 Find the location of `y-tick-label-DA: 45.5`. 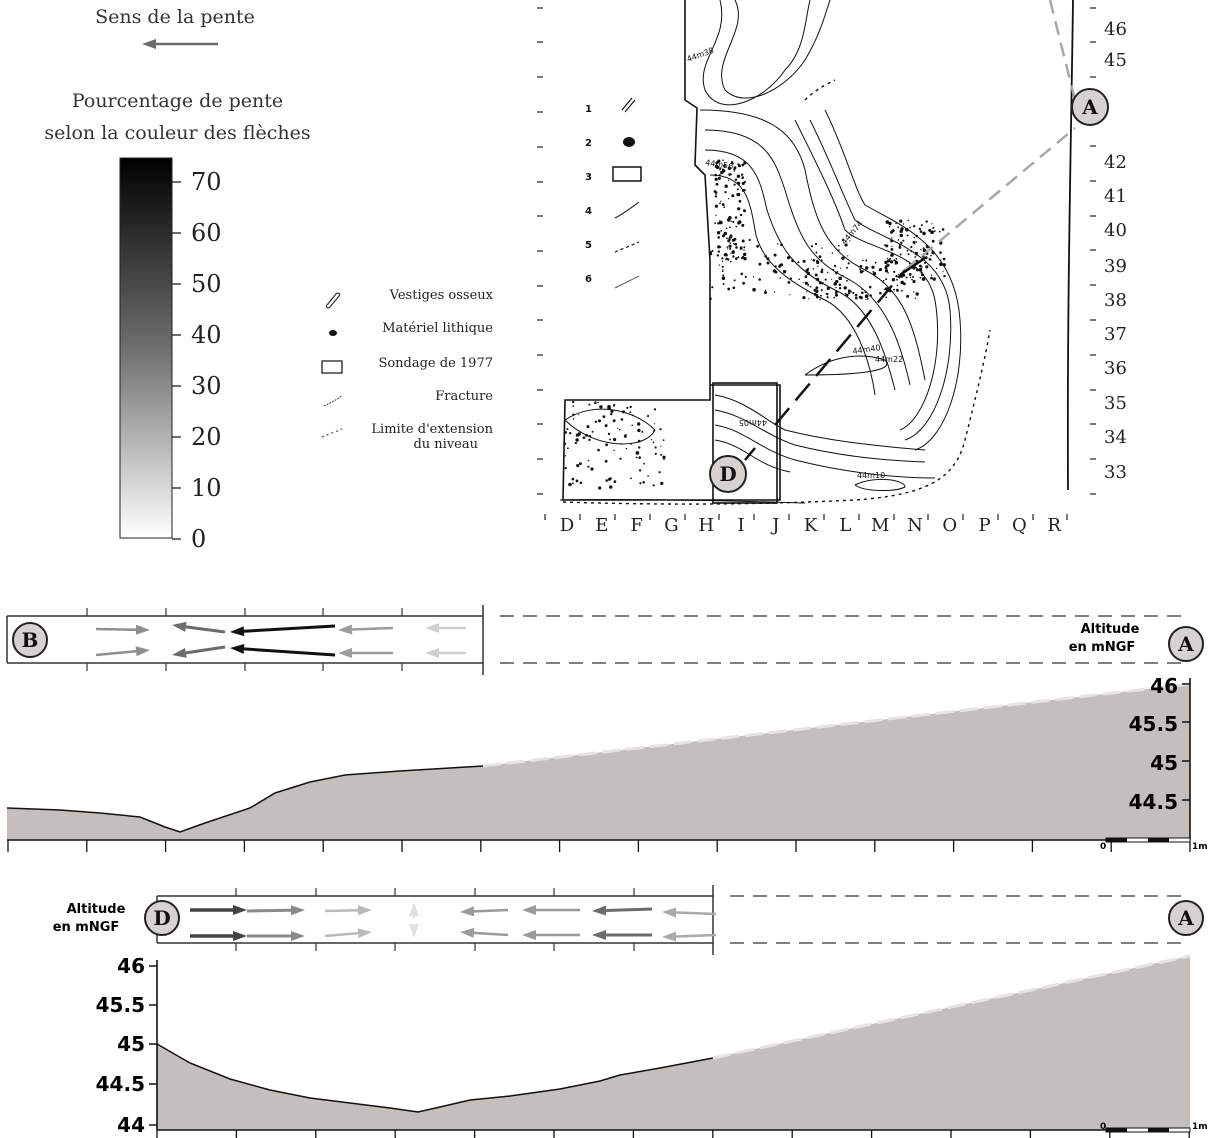

y-tick-label-DA: 45.5 is located at coordinates (120, 1005).